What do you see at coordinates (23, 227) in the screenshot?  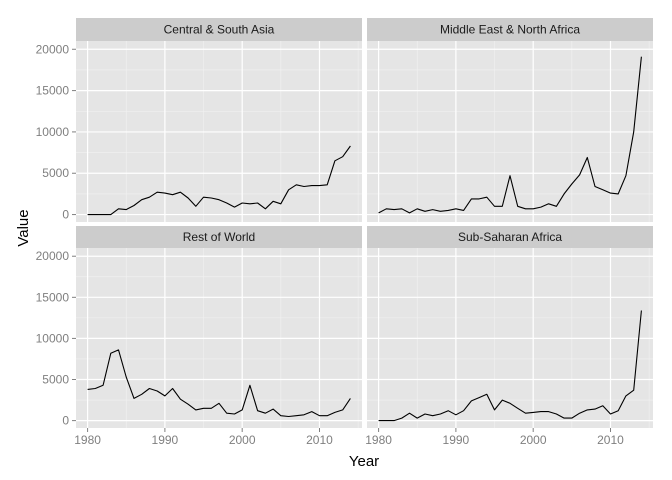 I see `y-axis-title: Value` at bounding box center [23, 227].